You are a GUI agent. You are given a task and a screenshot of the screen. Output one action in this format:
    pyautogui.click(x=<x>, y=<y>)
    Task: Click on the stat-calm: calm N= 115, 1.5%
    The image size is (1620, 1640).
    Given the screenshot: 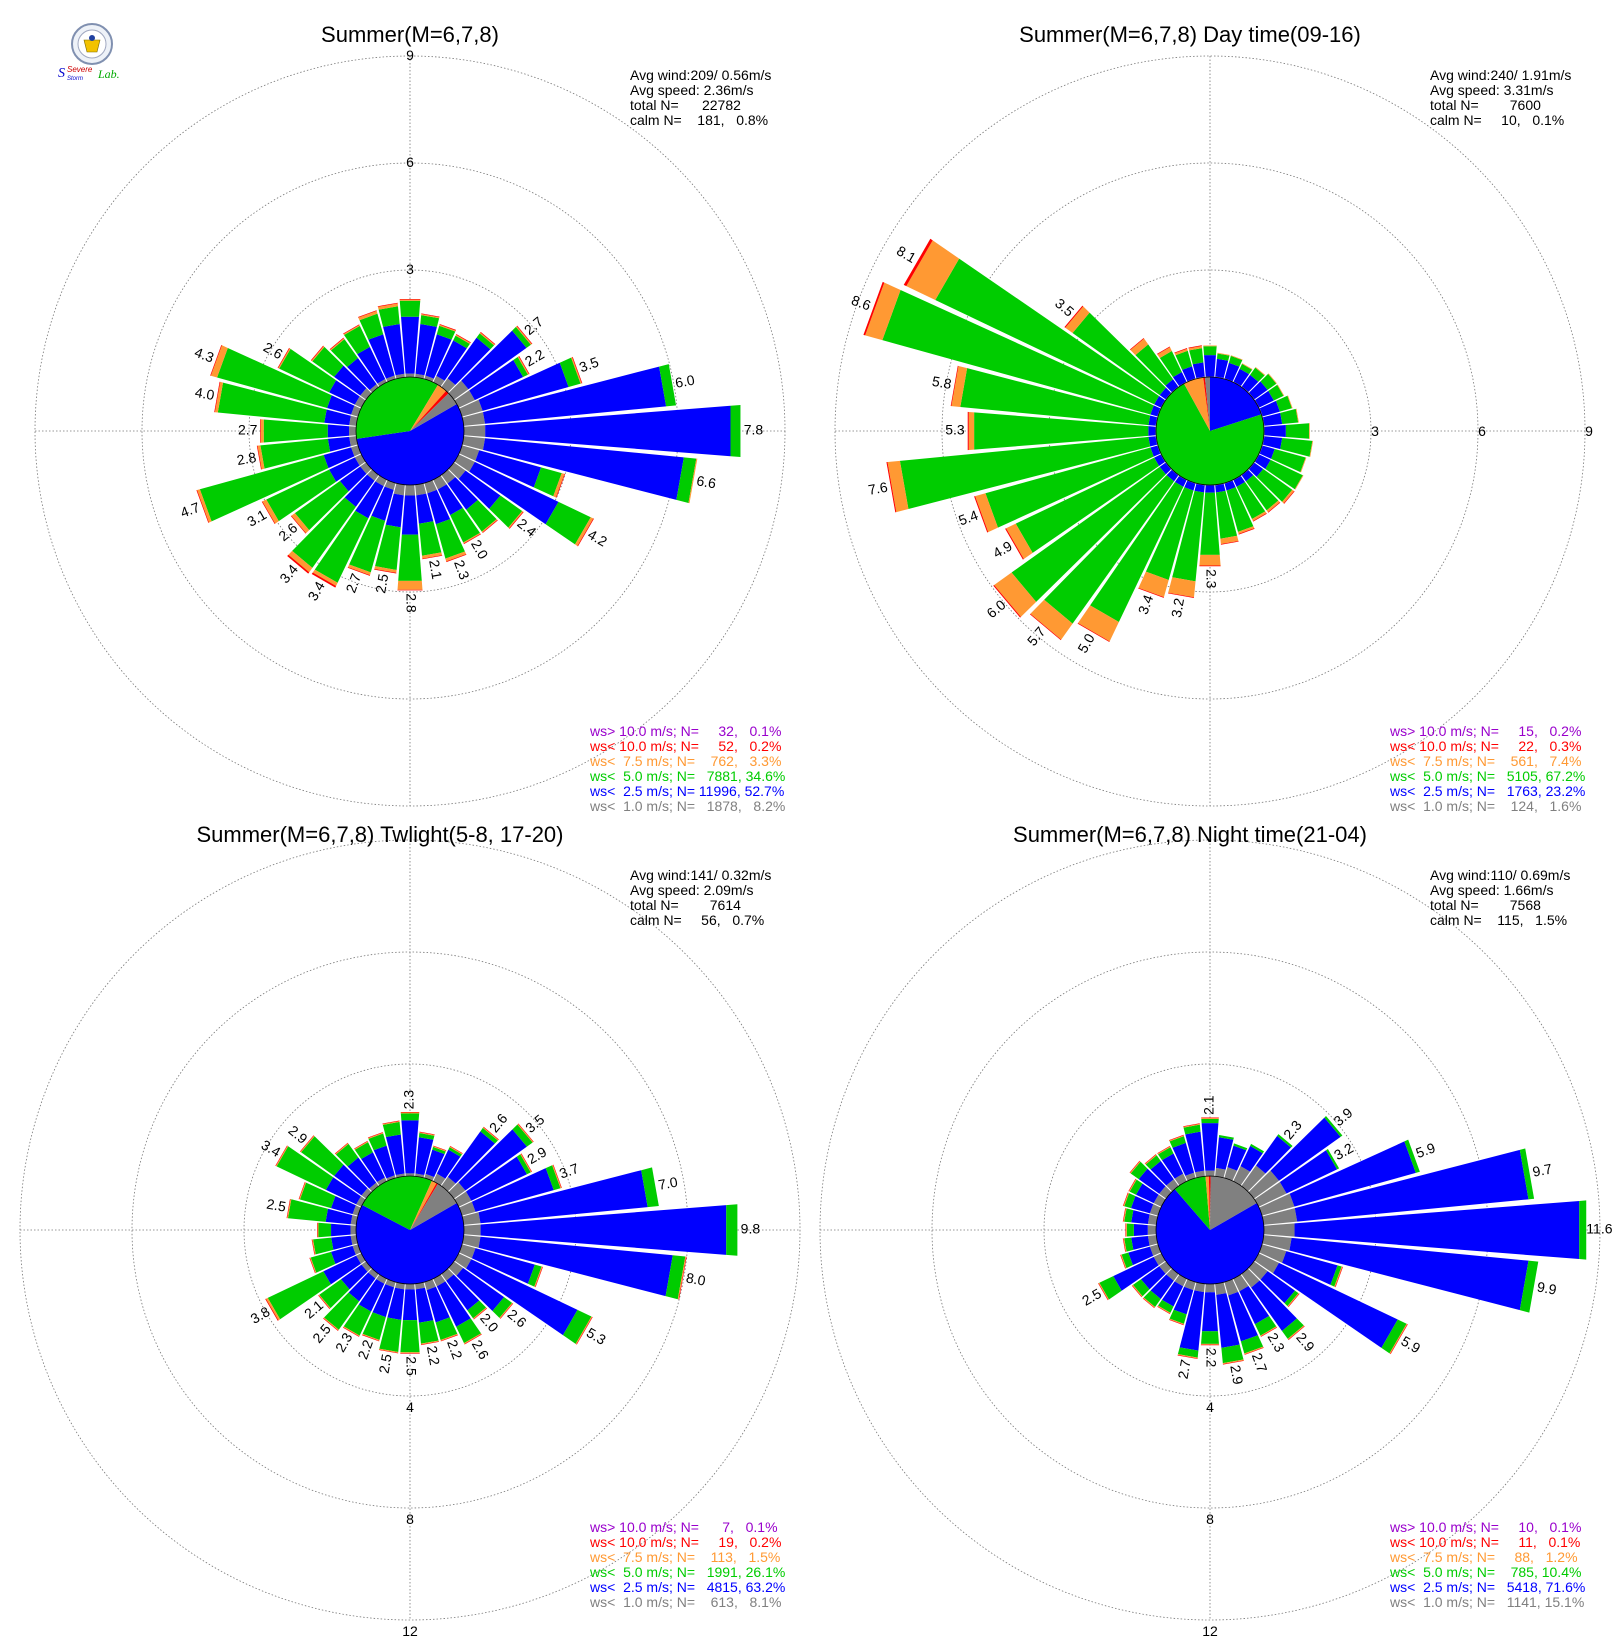 What is the action you would take?
    pyautogui.click(x=1498, y=920)
    